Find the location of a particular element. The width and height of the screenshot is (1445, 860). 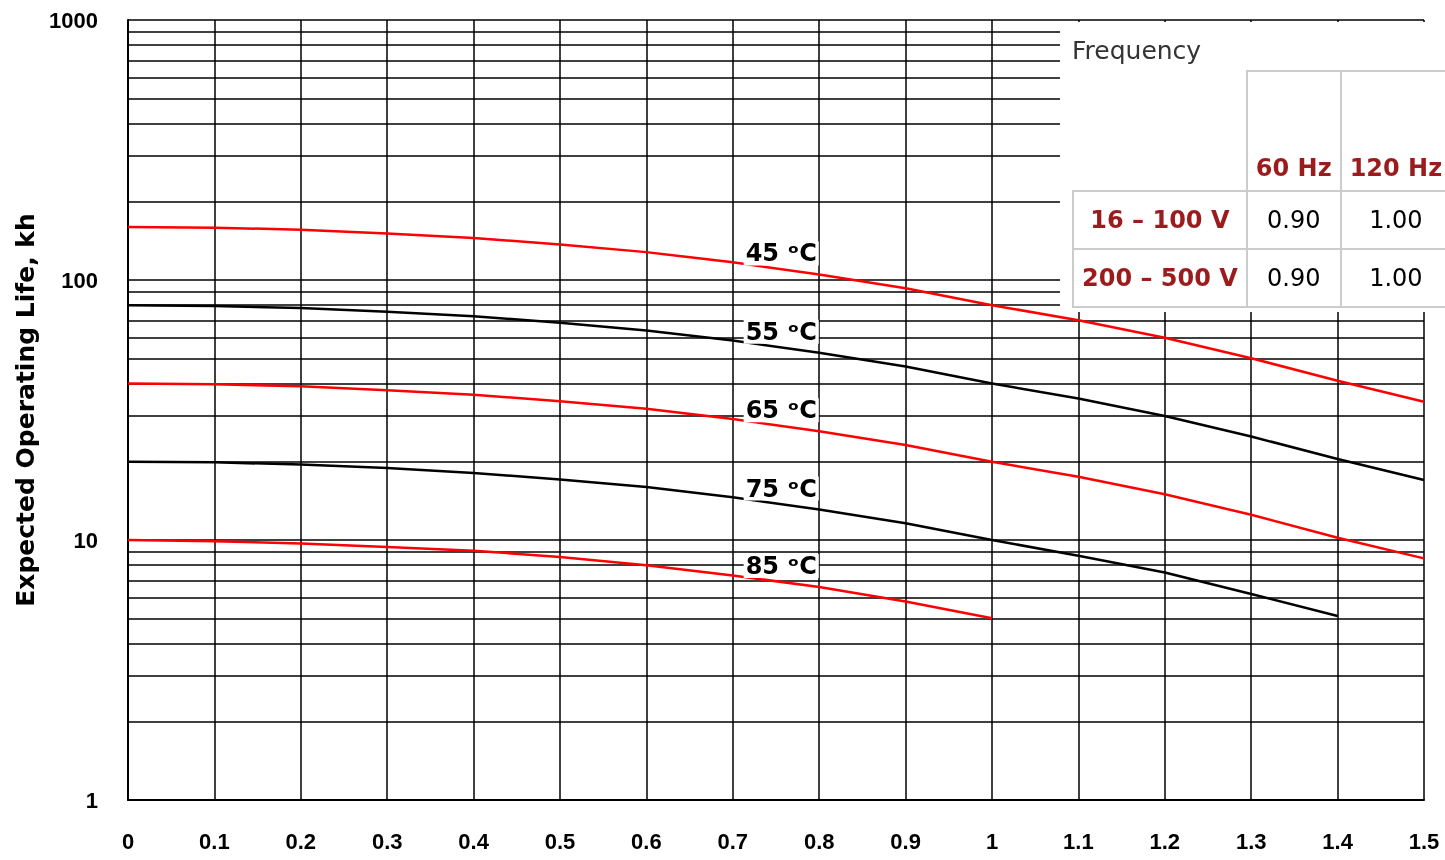

y-tick-label: 1000 is located at coordinates (73, 20).